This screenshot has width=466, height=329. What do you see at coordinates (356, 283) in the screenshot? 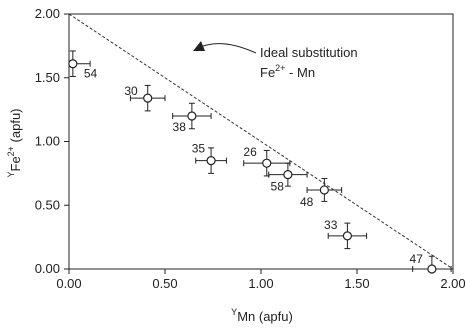
I see `x-tick-label: 1.50` at bounding box center [356, 283].